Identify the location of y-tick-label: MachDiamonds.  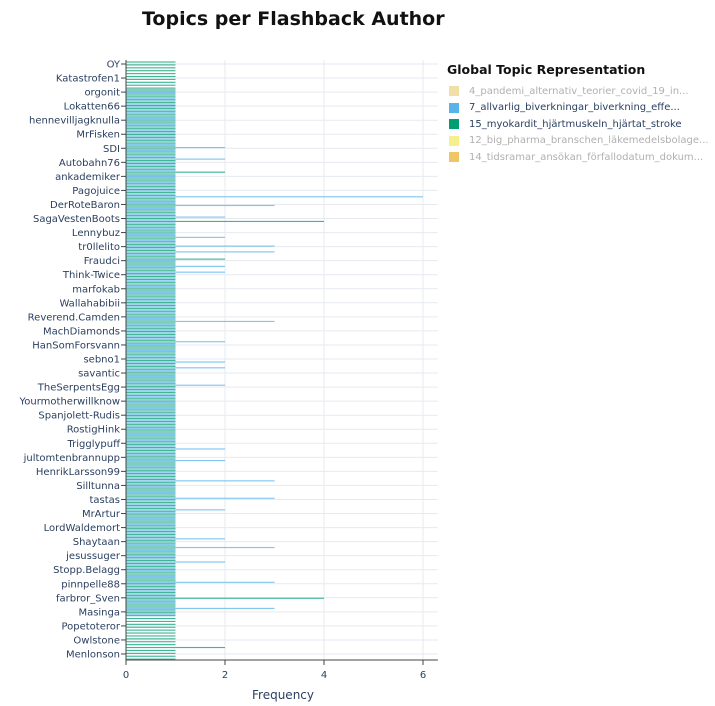
(81, 331).